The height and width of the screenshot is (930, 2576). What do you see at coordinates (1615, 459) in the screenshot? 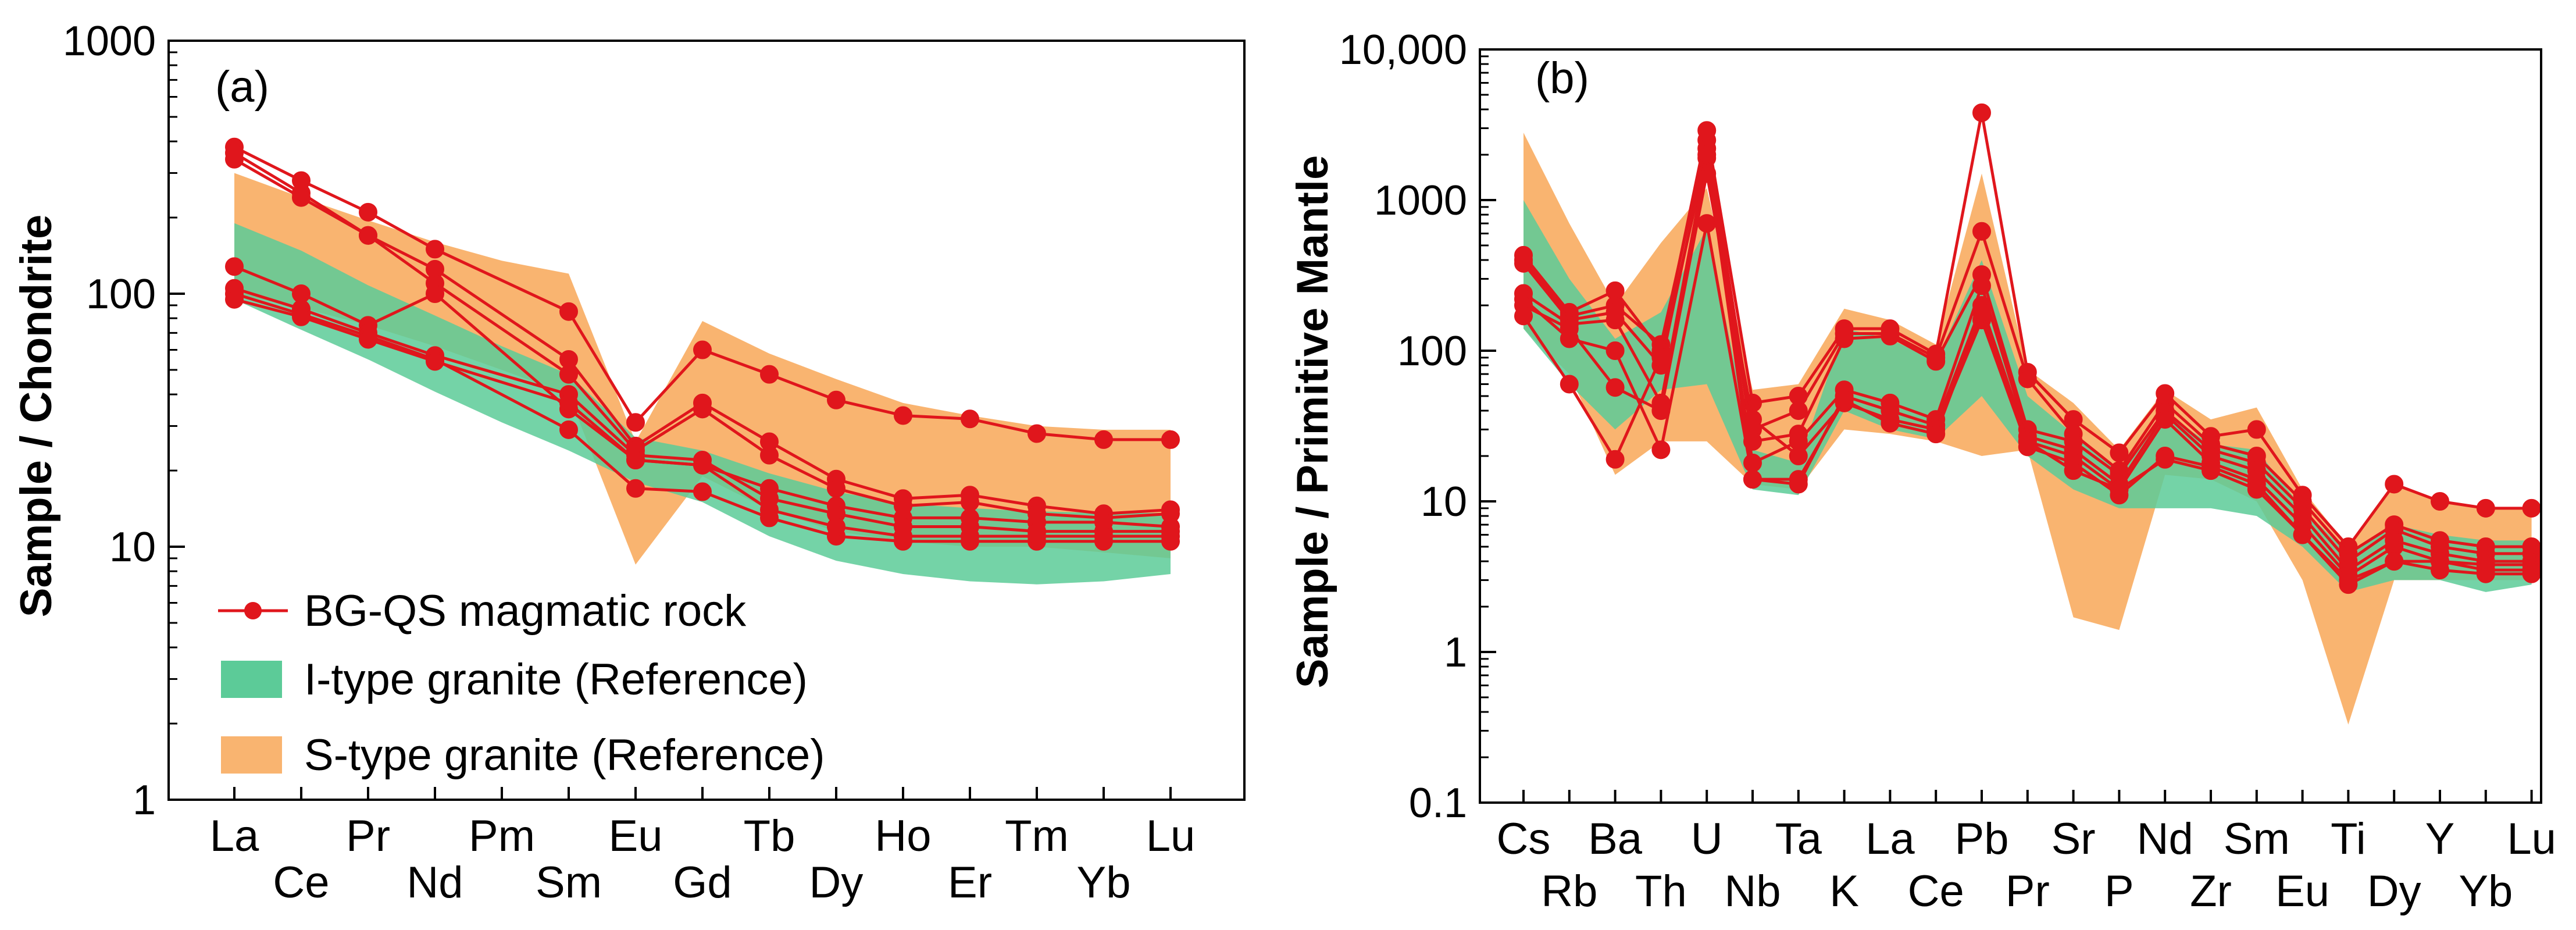
I see `panel-b-series-7-point-ba` at bounding box center [1615, 459].